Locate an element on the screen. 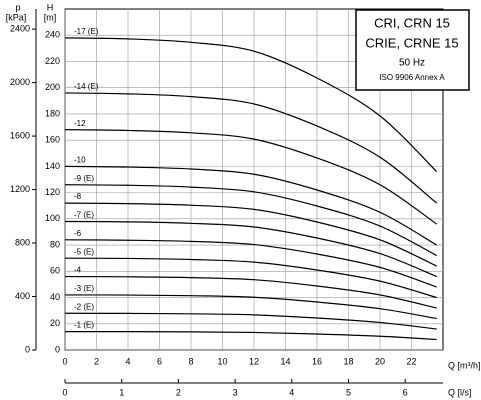  title-line: 50 Hz is located at coordinates (412, 63).